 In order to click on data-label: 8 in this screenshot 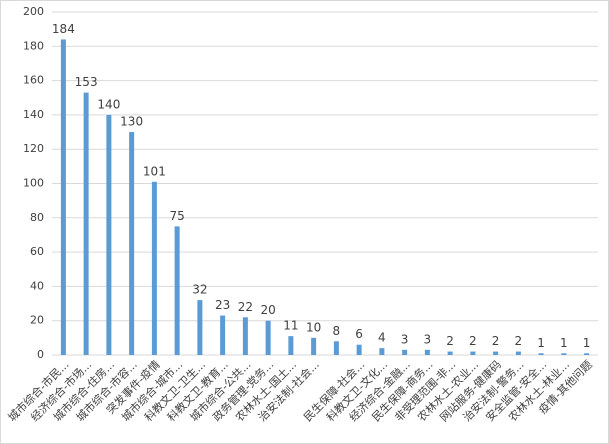, I will do `click(337, 331)`.